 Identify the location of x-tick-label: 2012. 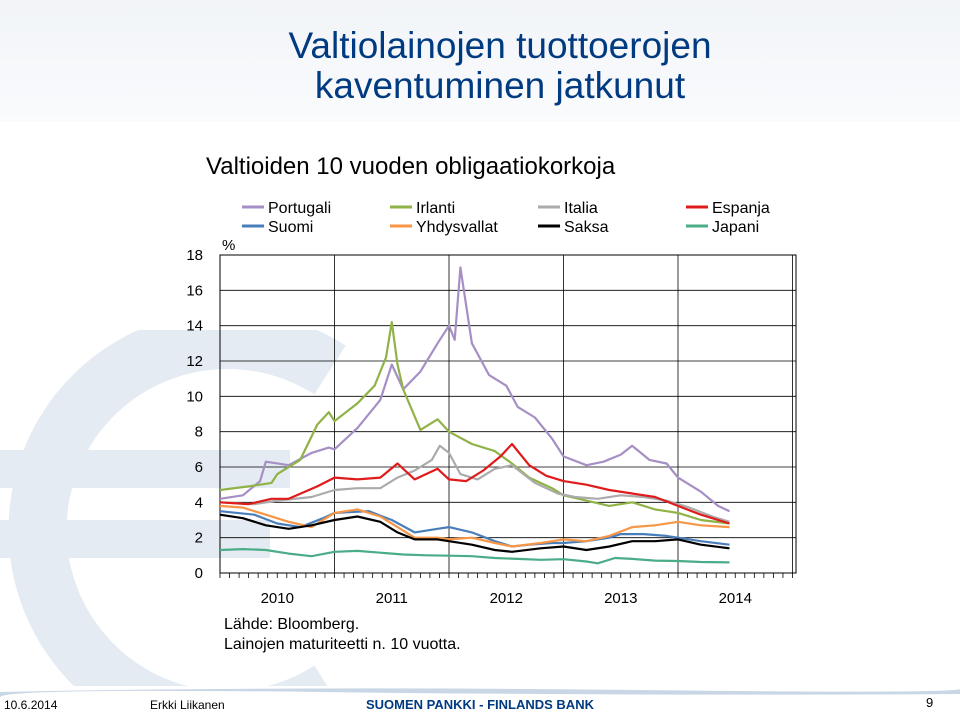
(506, 598).